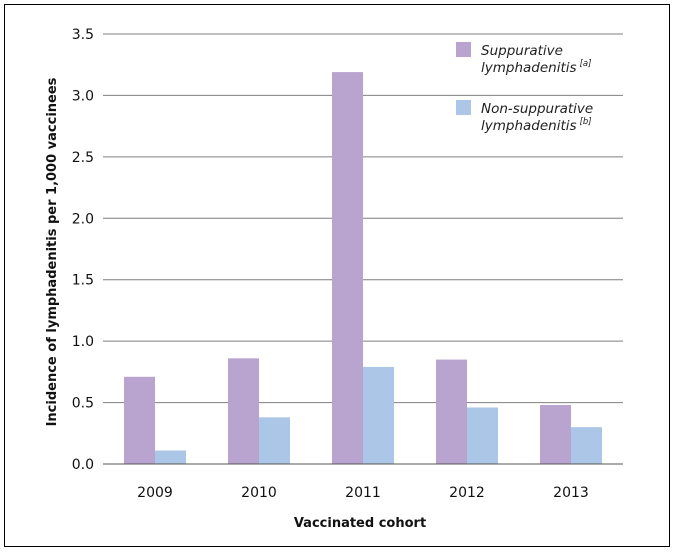 This screenshot has height=553, width=680. Describe the element at coordinates (522, 51) in the screenshot. I see `legend-label-line1: Suppurative` at that location.